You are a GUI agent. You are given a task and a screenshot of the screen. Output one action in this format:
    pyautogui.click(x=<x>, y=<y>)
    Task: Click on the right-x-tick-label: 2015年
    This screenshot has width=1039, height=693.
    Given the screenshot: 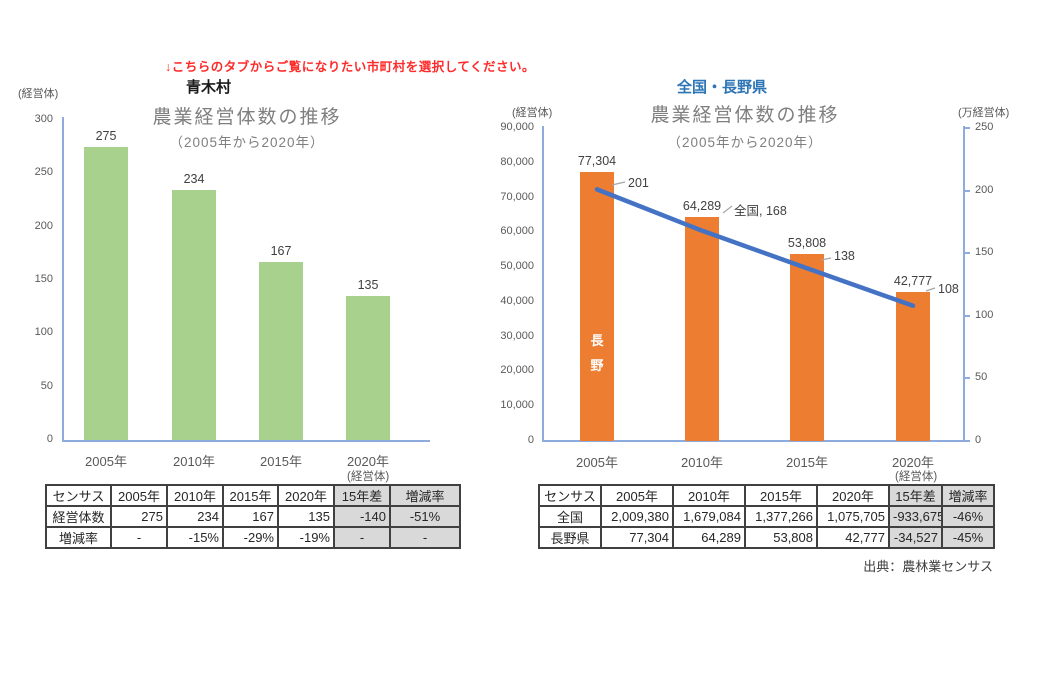 What is the action you would take?
    pyautogui.click(x=807, y=462)
    